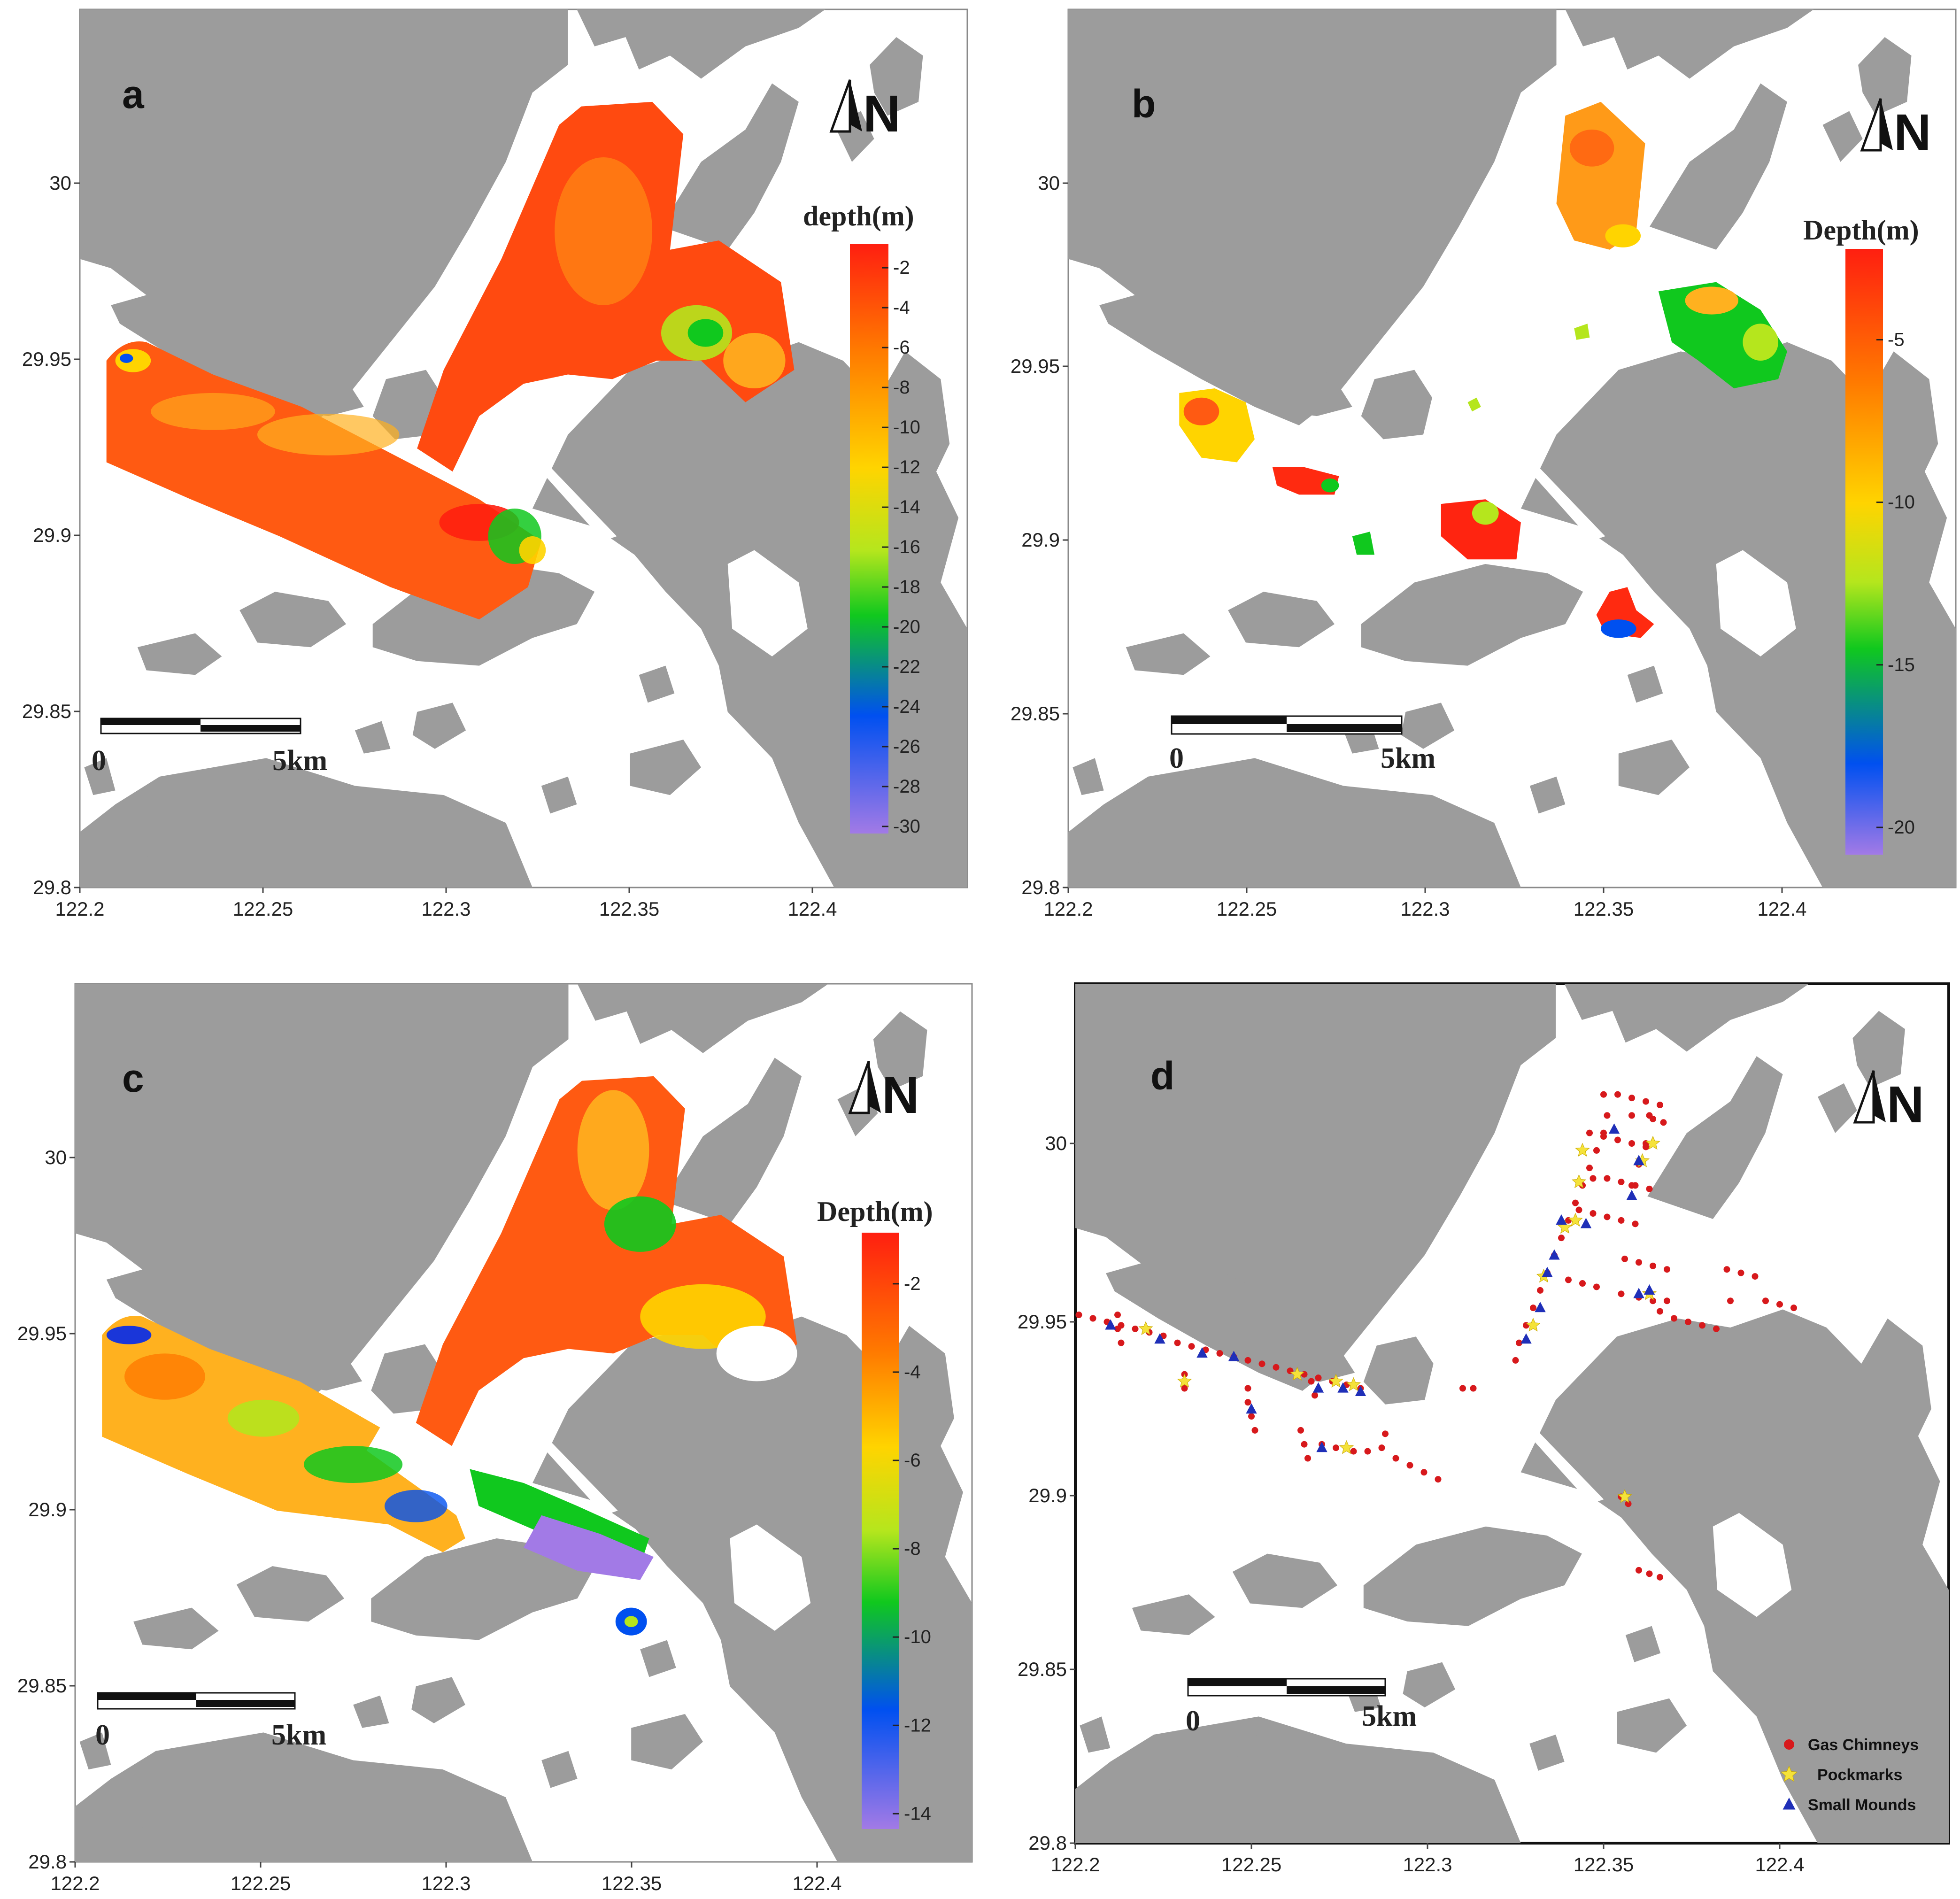  Describe the element at coordinates (906, 467) in the screenshot. I see `colorbar-tick-label: -12` at that location.